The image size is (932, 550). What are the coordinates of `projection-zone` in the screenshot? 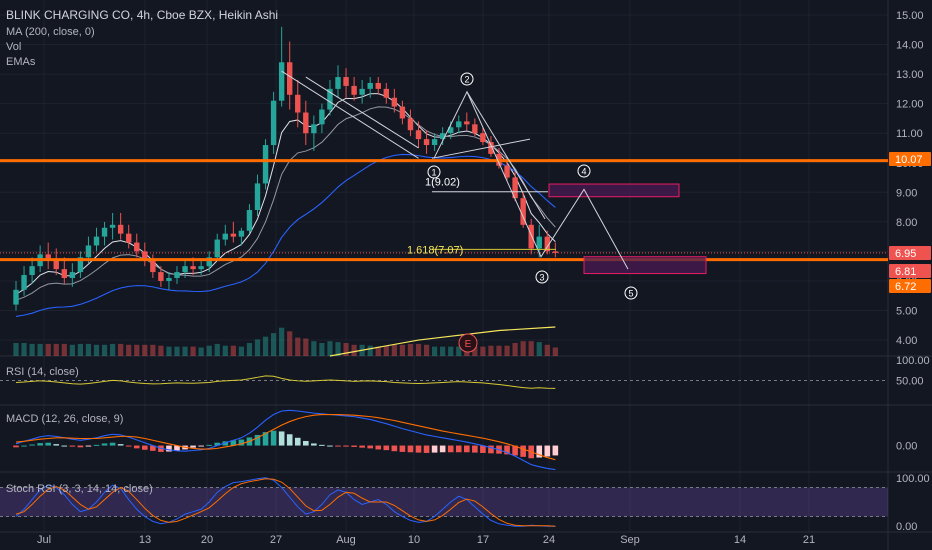 It's located at (645, 265).